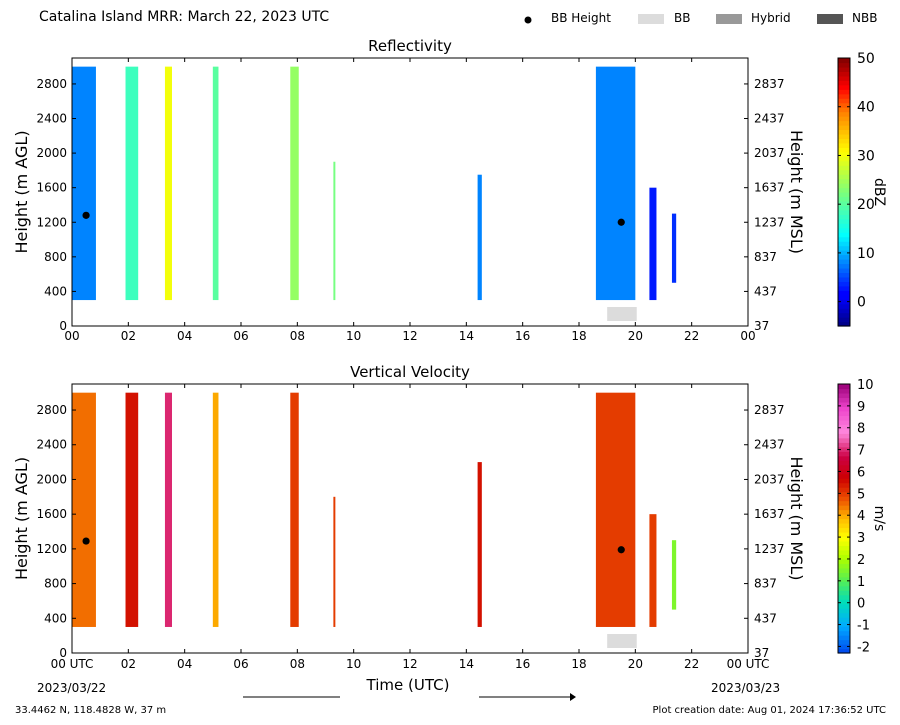  Describe the element at coordinates (769, 119) in the screenshot. I see `y-right-tick-label: 2437` at that location.